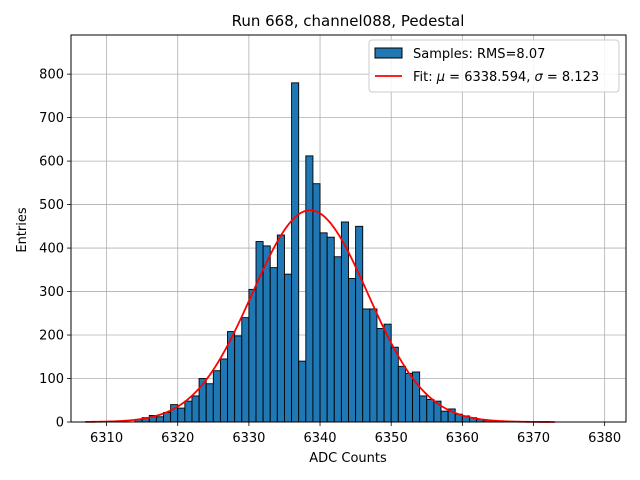 Image resolution: width=640 pixels, height=480 pixels. I want to click on y-tick-label: 800, so click(51, 75).